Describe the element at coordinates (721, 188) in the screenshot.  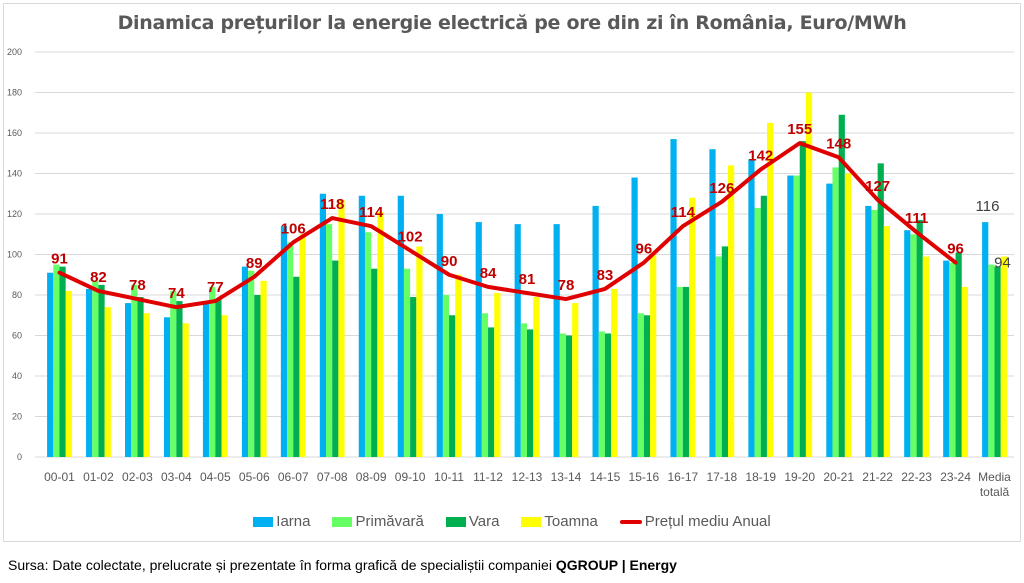
I see `line-data-label: 126` at that location.